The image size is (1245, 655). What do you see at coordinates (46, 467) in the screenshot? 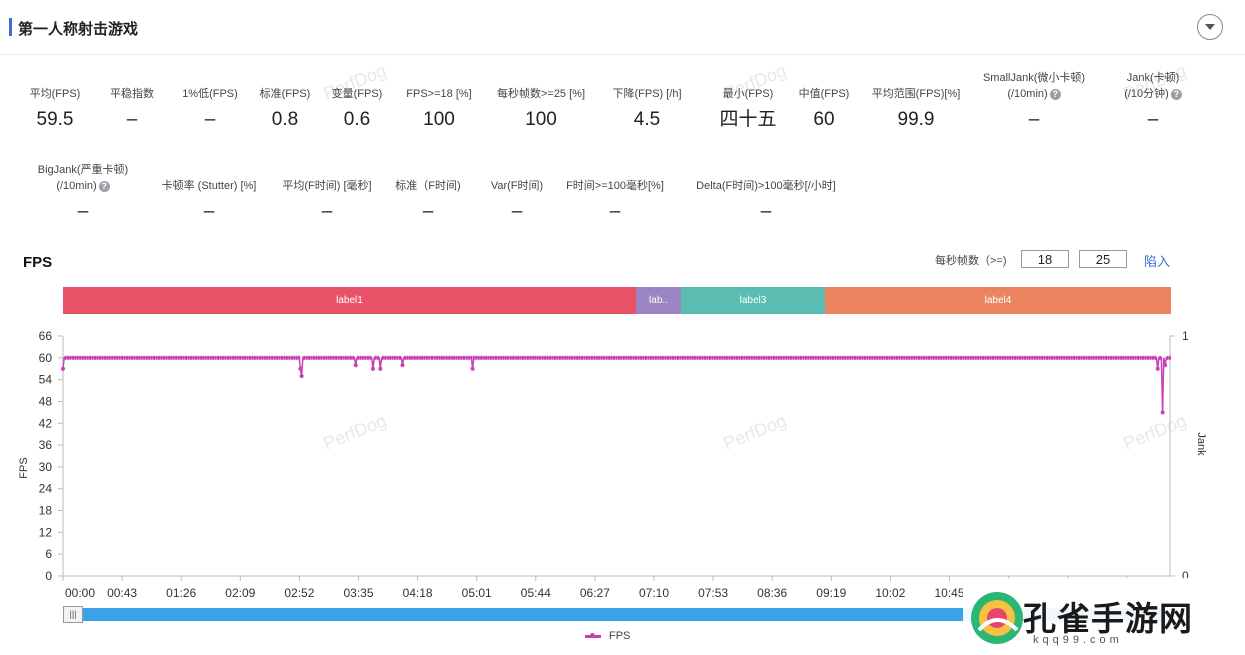
I see `y-tick-label: 30` at bounding box center [46, 467].